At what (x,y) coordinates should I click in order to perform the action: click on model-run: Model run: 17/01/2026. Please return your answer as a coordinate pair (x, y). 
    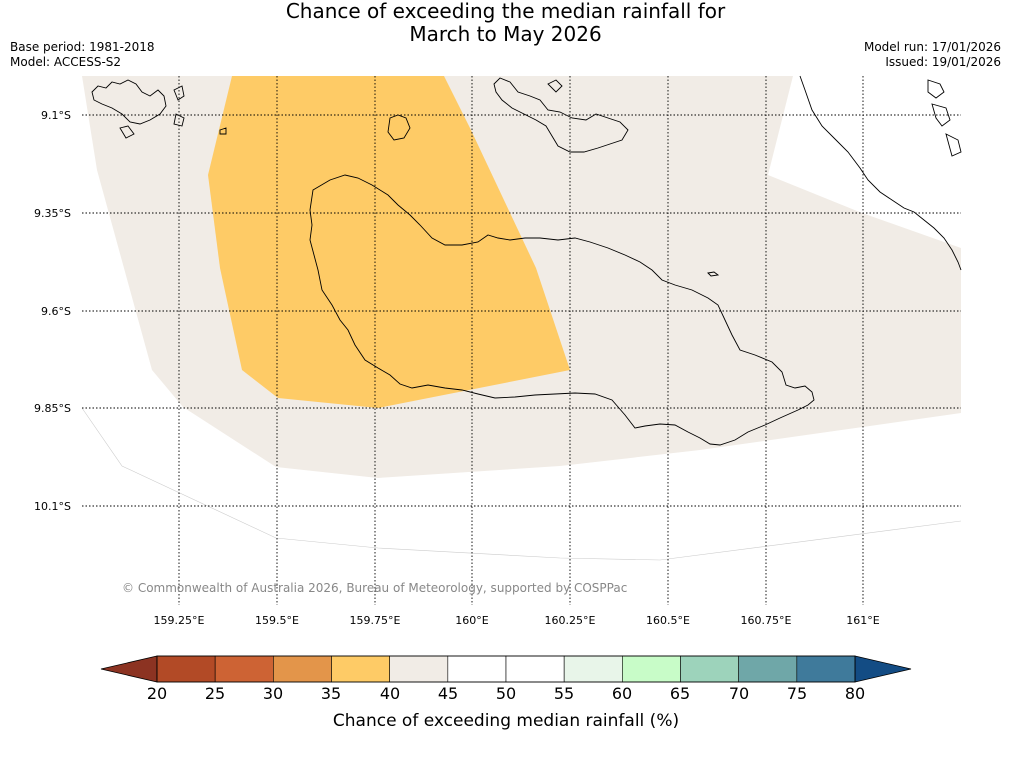
    Looking at the image, I should click on (932, 47).